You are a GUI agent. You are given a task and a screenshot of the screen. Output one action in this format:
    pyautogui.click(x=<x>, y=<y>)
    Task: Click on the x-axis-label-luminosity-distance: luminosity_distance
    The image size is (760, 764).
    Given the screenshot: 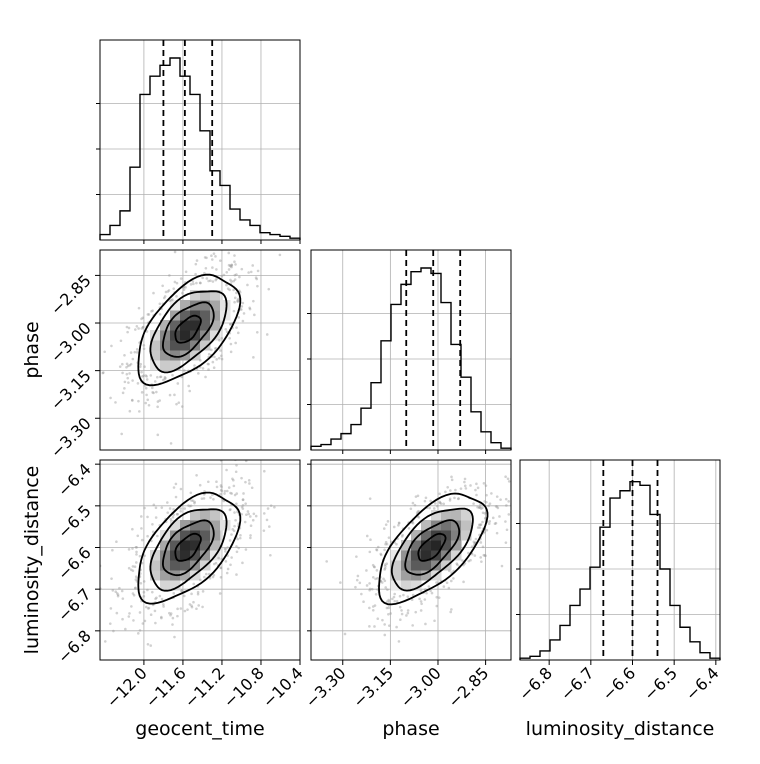 What is the action you would take?
    pyautogui.click(x=620, y=729)
    